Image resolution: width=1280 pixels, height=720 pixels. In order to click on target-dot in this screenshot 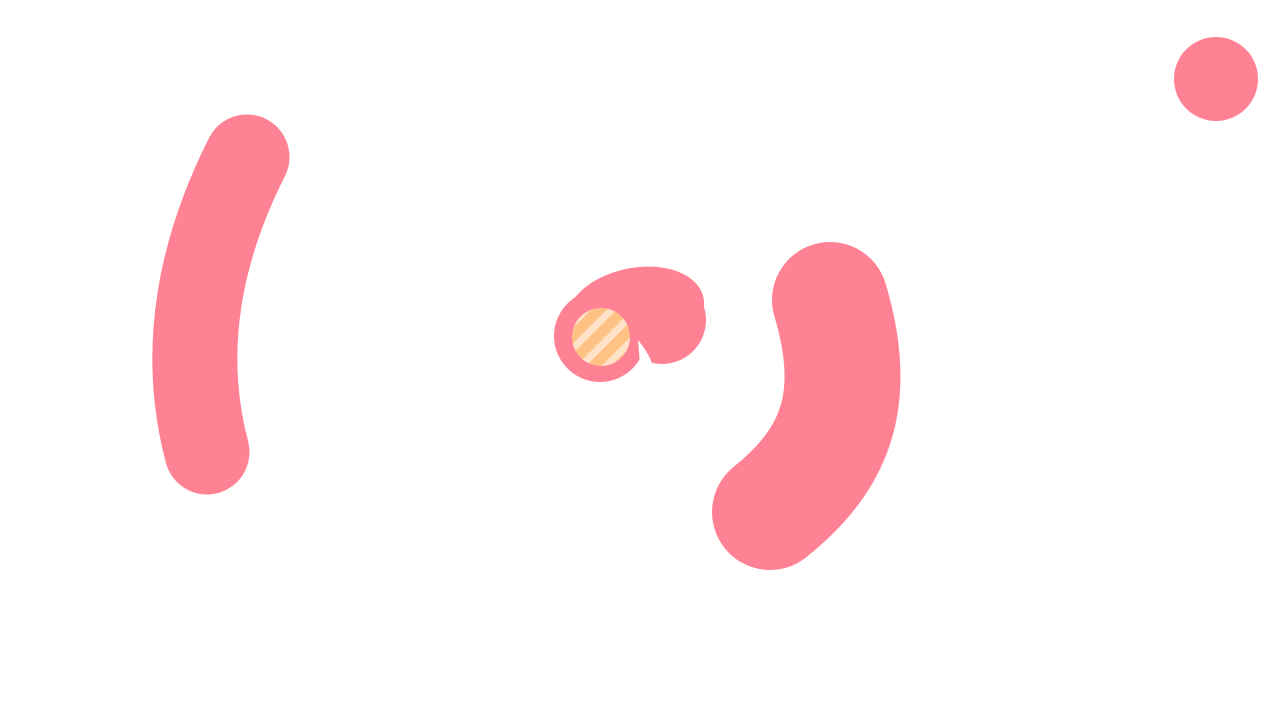, I will do `click(1216, 79)`.